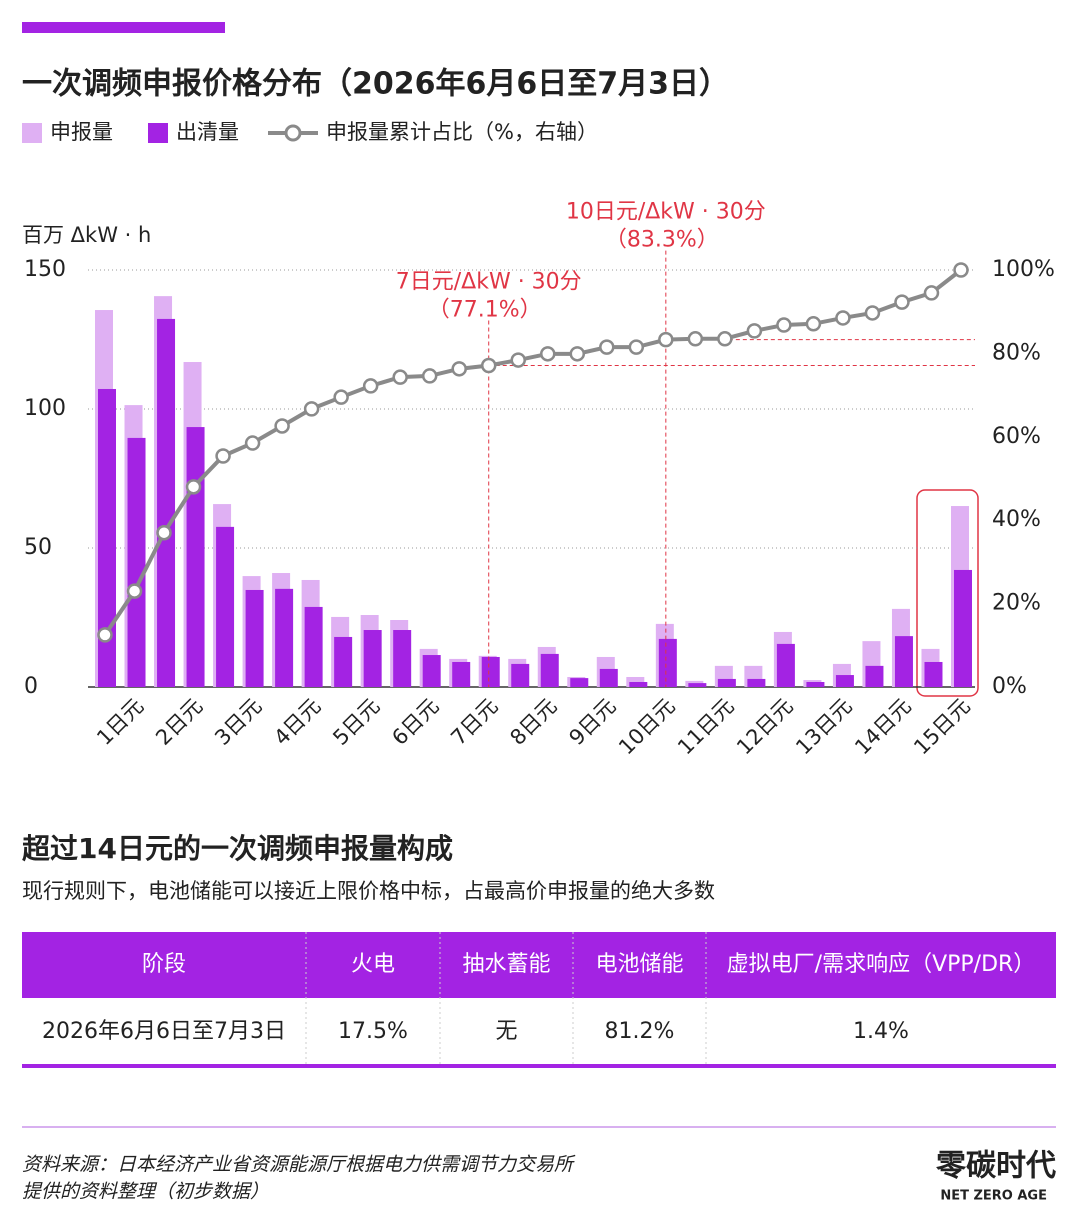 The width and height of the screenshot is (1080, 1226). What do you see at coordinates (145, 1192) in the screenshot?
I see `source-line: 提供的资料整理（初步数据）` at bounding box center [145, 1192].